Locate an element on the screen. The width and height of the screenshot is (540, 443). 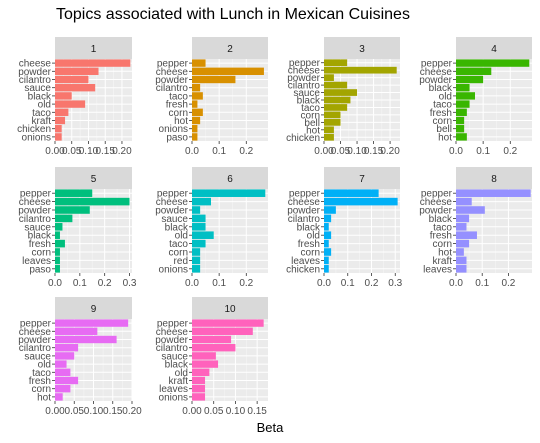
facet-strip-label-7: 7 is located at coordinates (362, 179).